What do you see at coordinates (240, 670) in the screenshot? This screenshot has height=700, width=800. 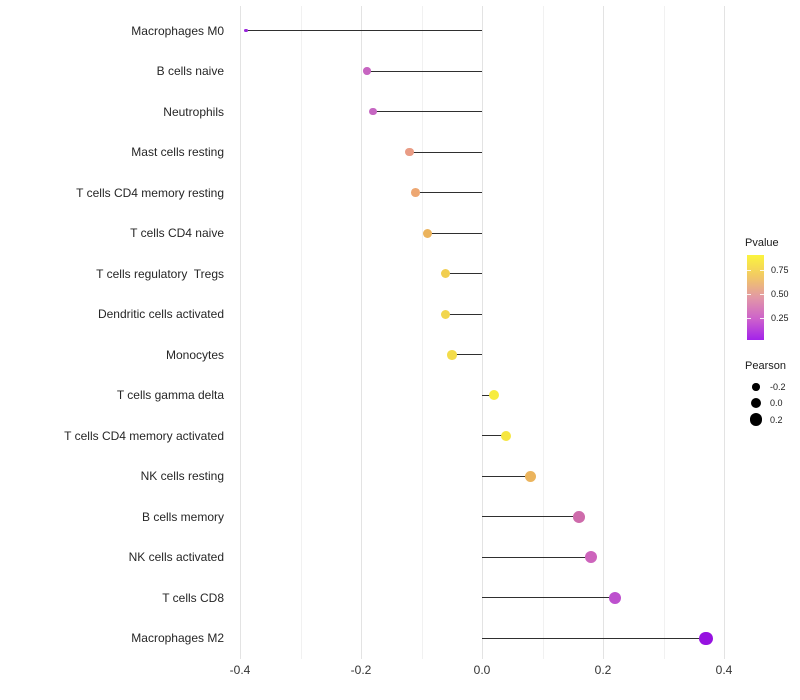 I see `x-tick-label: -0.4` at bounding box center [240, 670].